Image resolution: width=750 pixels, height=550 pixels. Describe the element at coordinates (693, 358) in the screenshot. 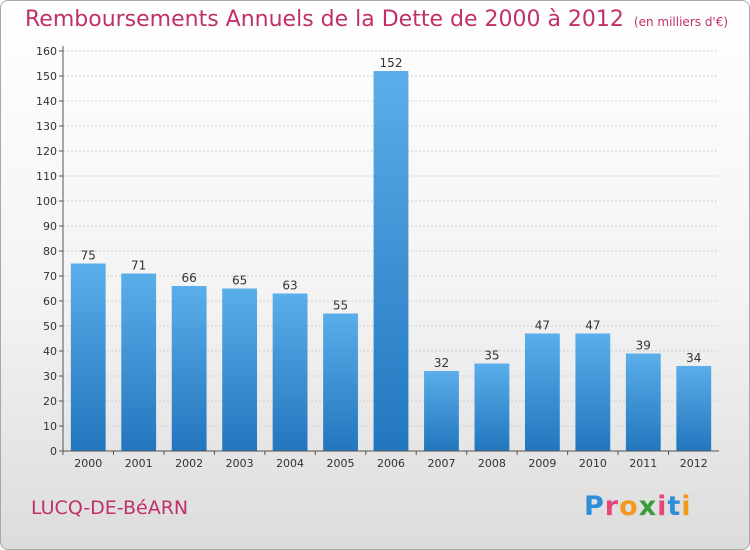

I see `data-label: 34` at that location.